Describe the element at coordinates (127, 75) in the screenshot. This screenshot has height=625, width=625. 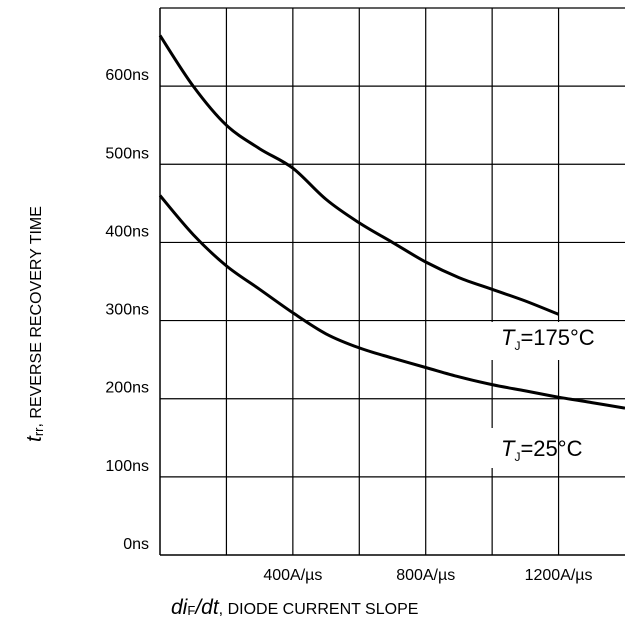
I see `y-tick-label: 600ns` at that location.